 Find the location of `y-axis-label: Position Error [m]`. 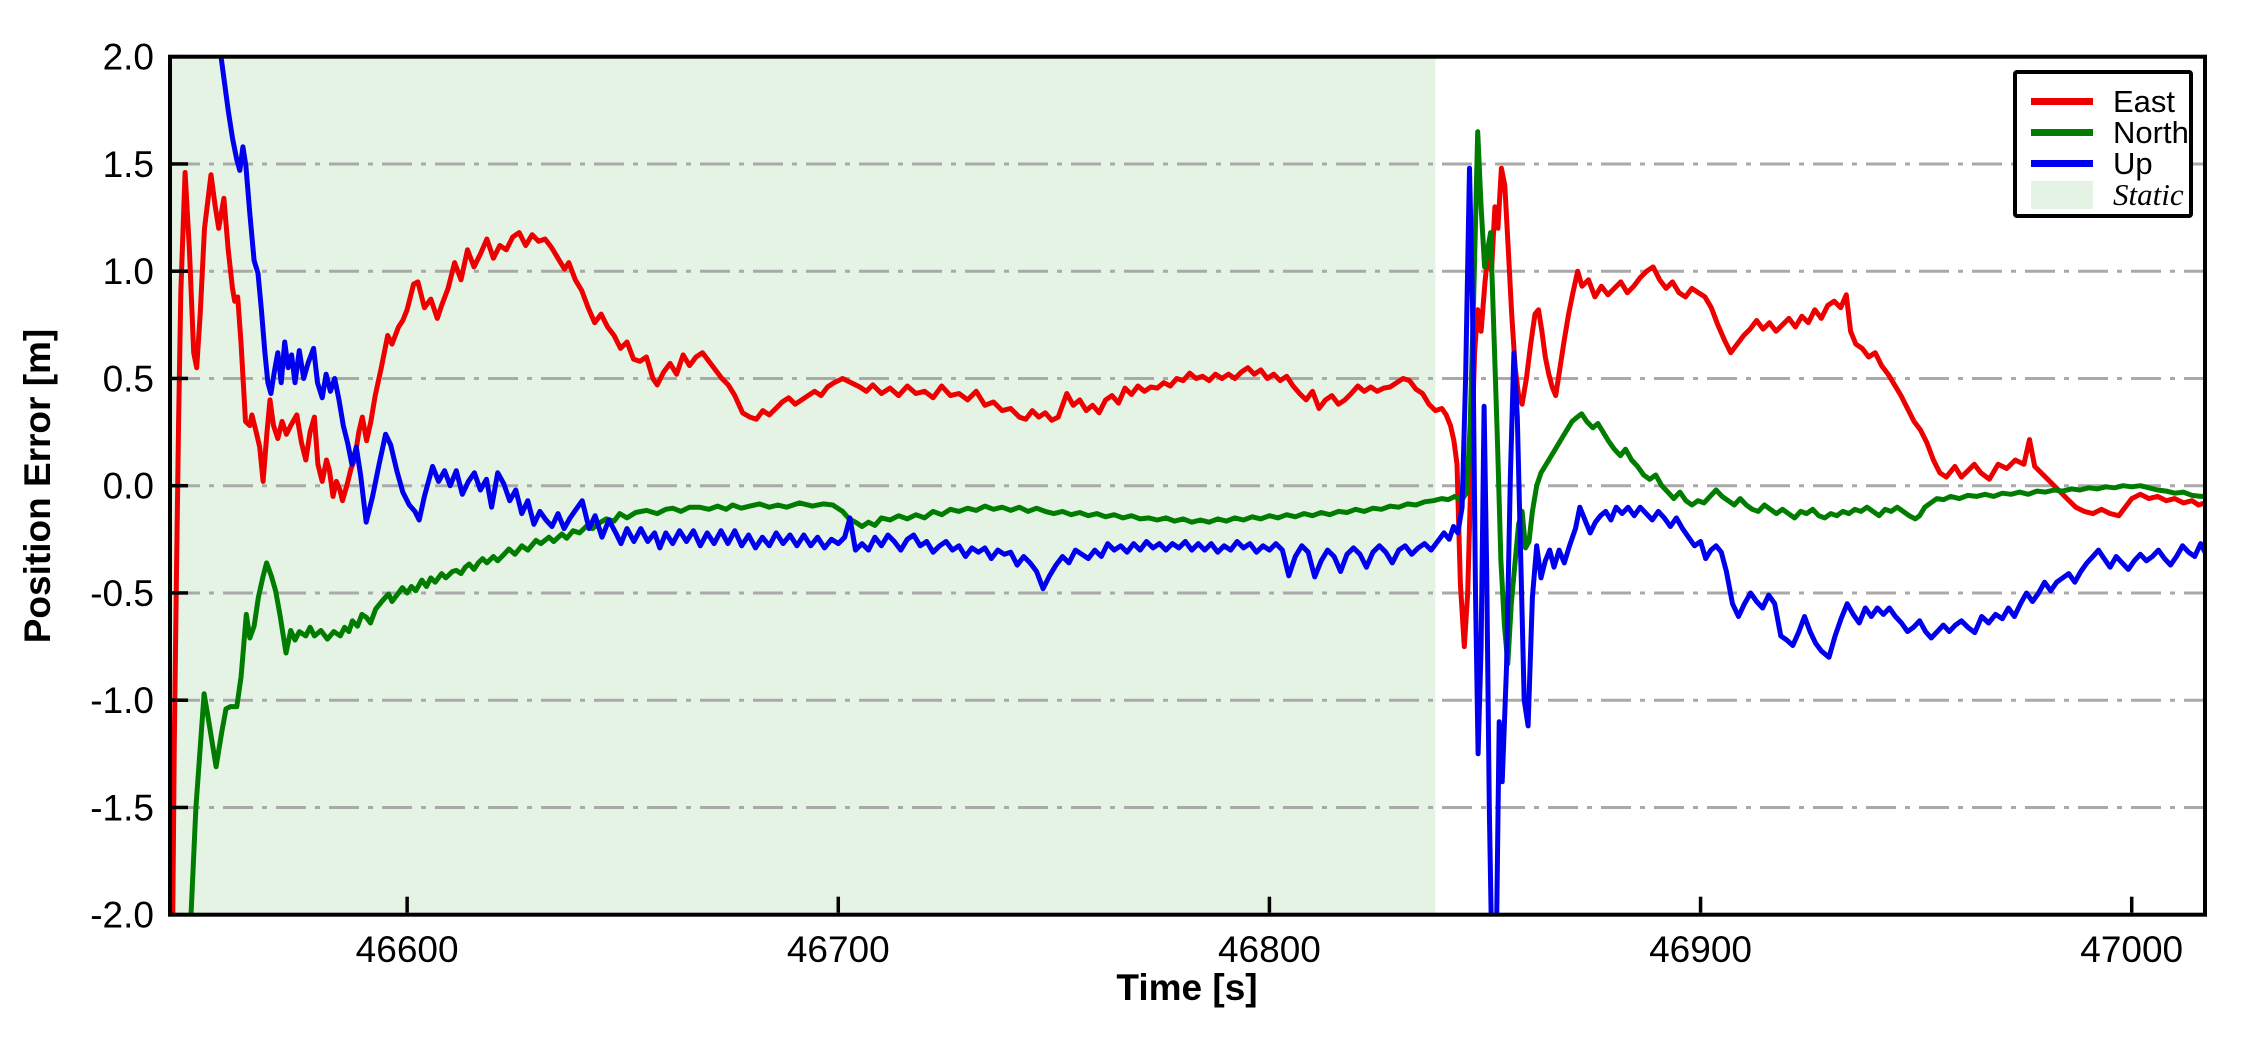

y-axis-label: Position Error [m] is located at coordinates (37, 486).